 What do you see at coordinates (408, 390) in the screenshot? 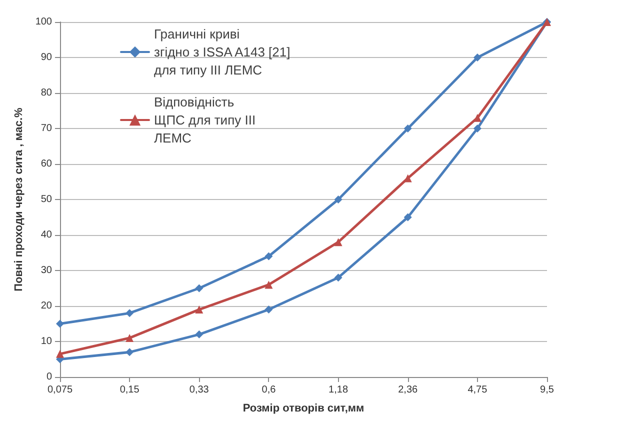
I see `x-tick-label: 2,36` at bounding box center [408, 390].